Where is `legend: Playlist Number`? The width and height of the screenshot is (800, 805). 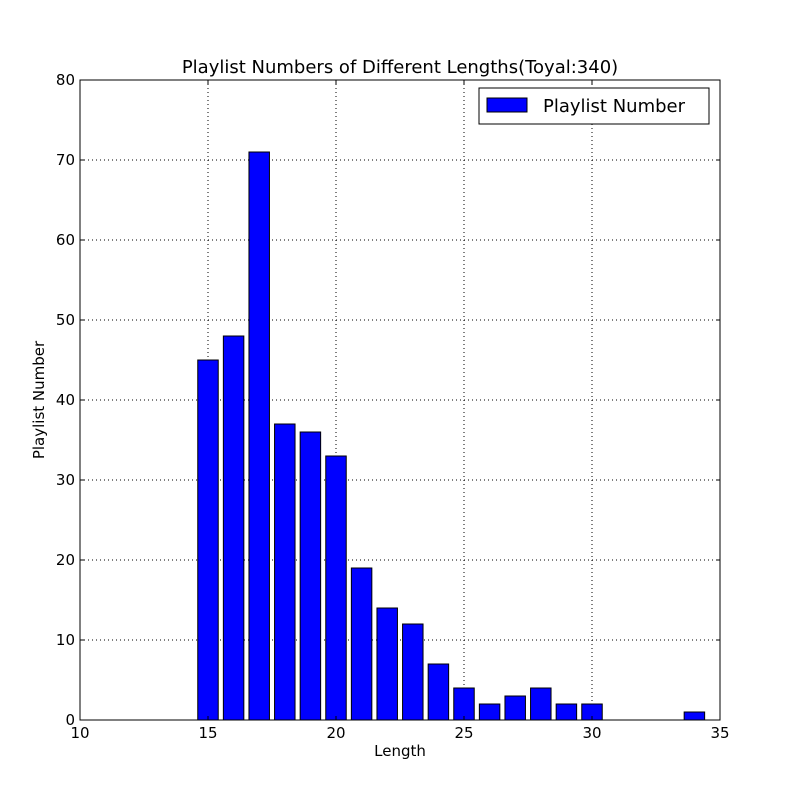
legend: Playlist Number is located at coordinates (594, 106).